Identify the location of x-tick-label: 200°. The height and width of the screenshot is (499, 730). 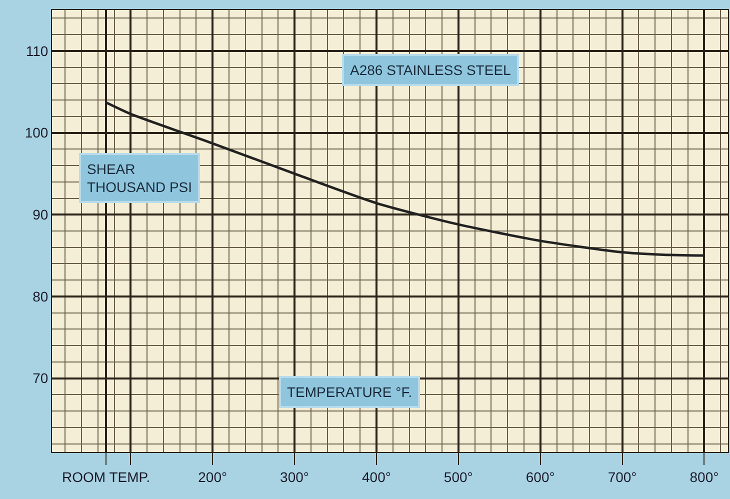
(213, 476).